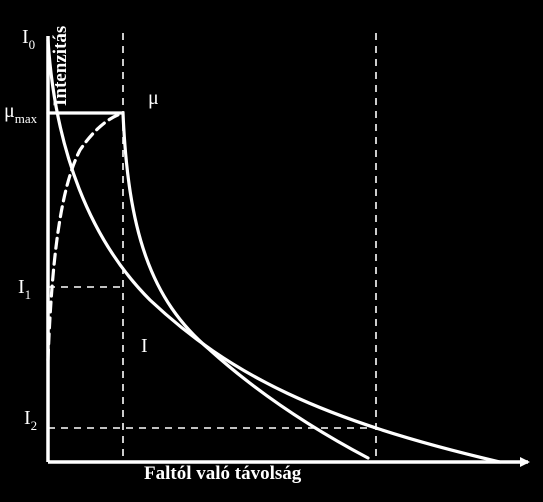 Image resolution: width=543 pixels, height=502 pixels. Describe the element at coordinates (21, 113) in the screenshot. I see `mu-max-label: μmax` at that location.